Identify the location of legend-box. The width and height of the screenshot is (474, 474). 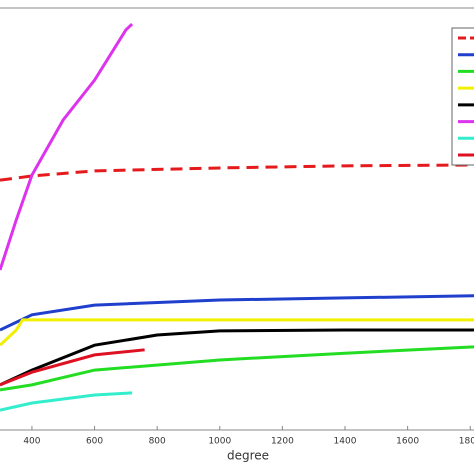
(462, 96).